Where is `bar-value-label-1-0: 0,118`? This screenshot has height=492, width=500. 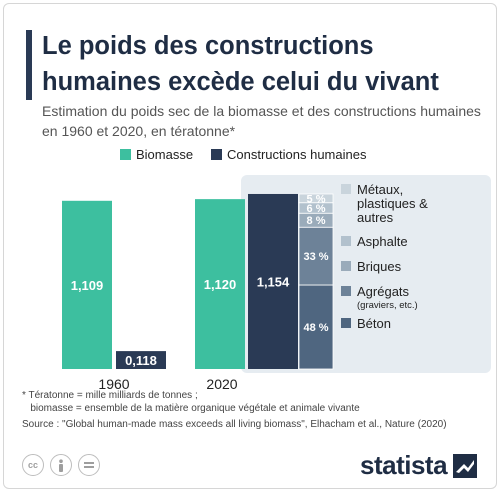
bar-value-label-1-0: 0,118 is located at coordinates (141, 360).